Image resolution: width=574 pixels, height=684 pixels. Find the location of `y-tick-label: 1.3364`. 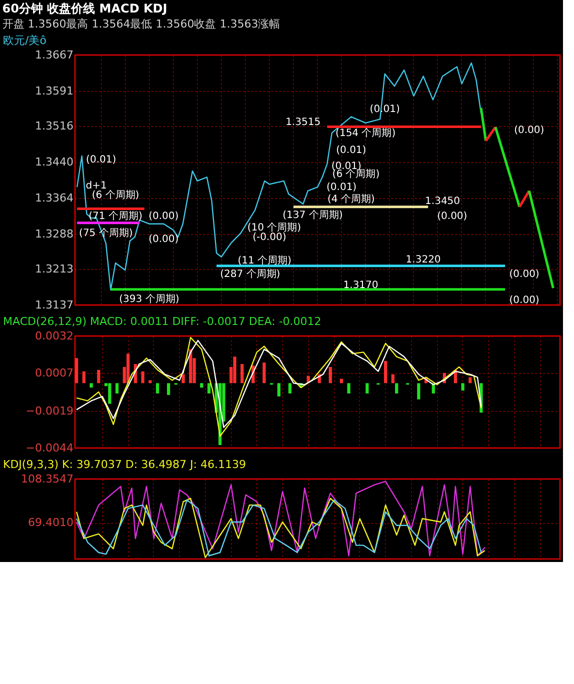

y-tick-label: 1.3364 is located at coordinates (54, 197).